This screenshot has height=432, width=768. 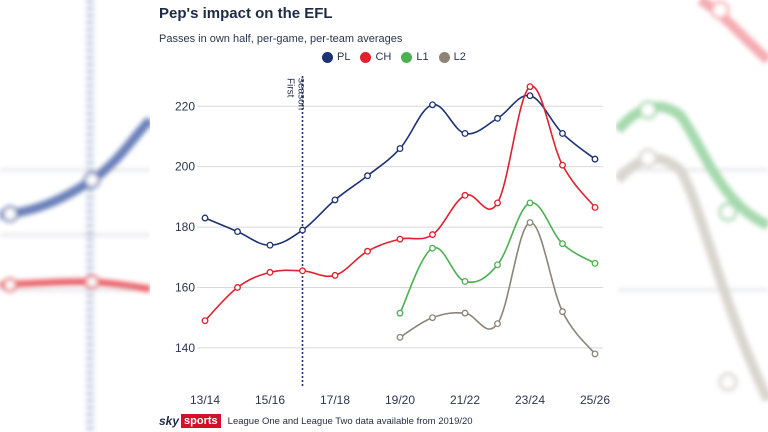 I want to click on y-tick-label-140: 140, so click(x=185, y=348).